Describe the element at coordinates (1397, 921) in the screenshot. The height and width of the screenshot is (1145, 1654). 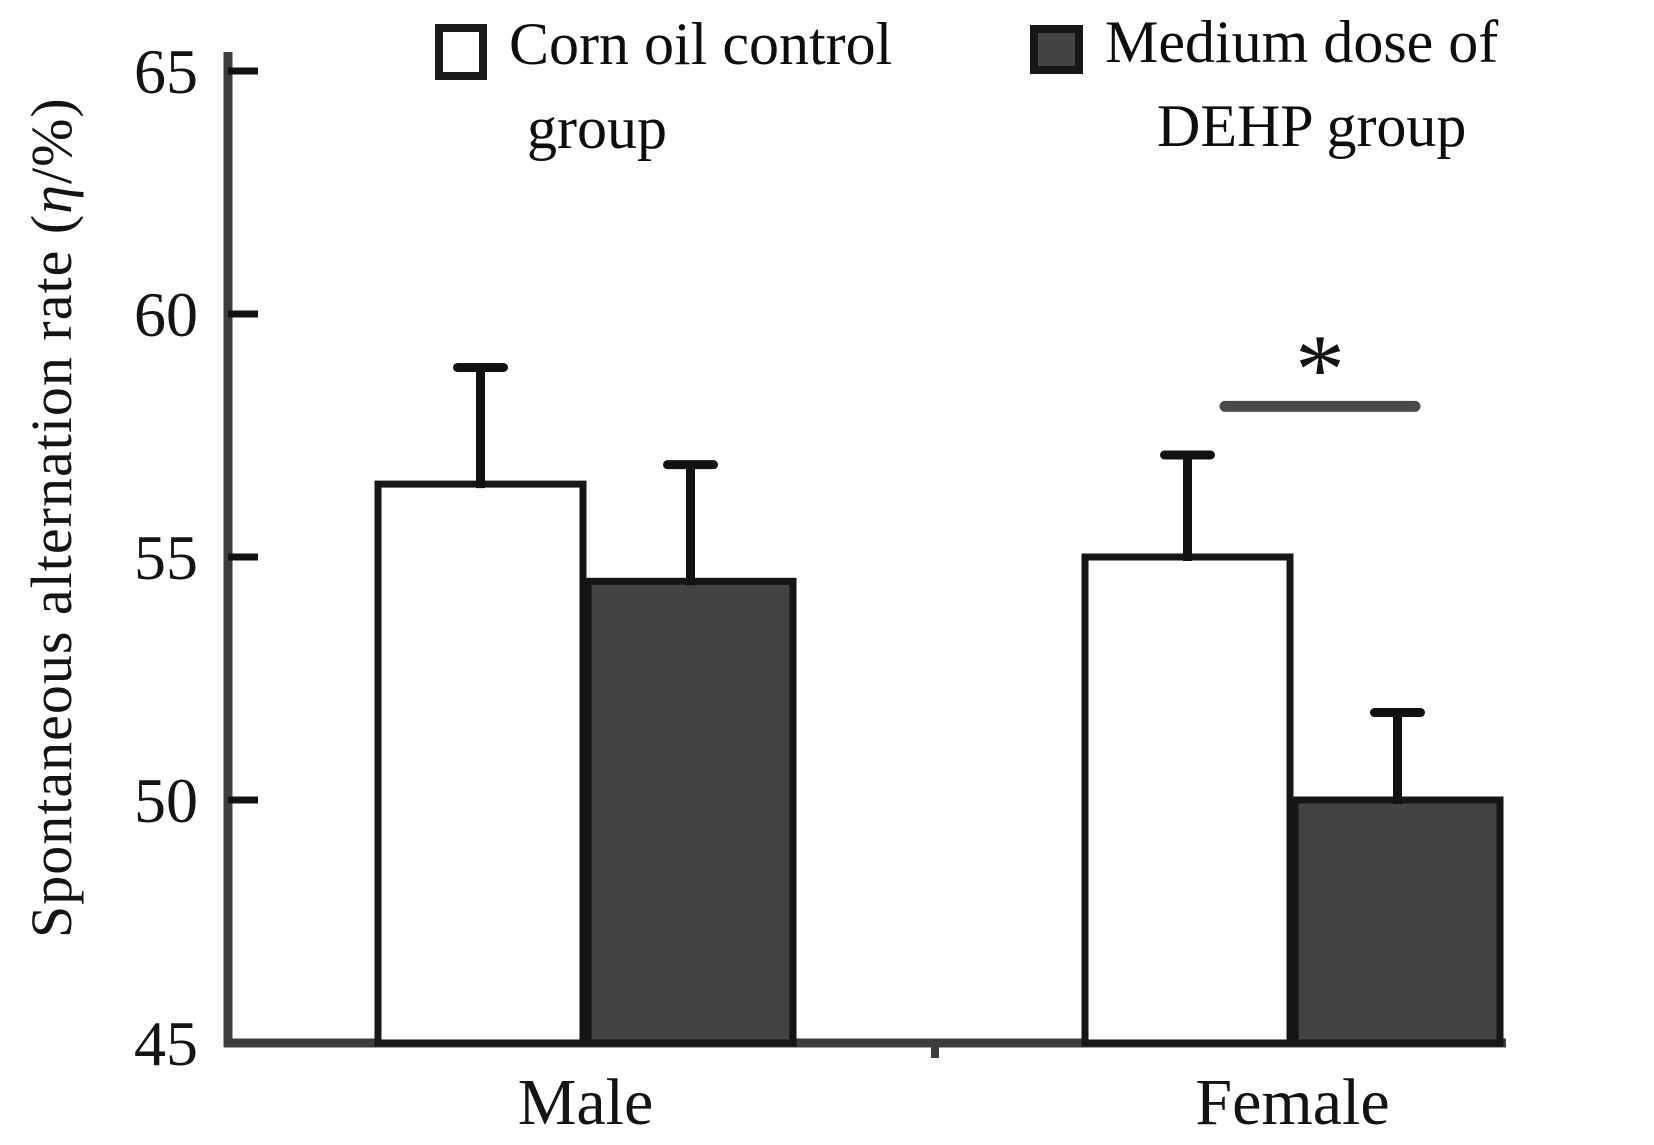
I see `bar-female-medium-dose-of-dehp-group` at that location.